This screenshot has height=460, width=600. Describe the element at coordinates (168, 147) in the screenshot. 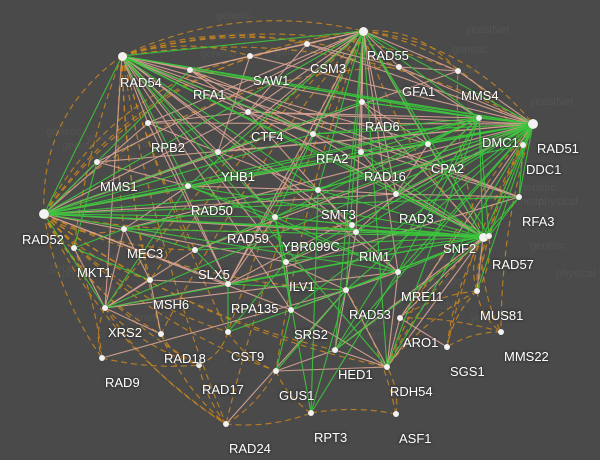

I see `node-label-rpb2: RPB2` at that location.